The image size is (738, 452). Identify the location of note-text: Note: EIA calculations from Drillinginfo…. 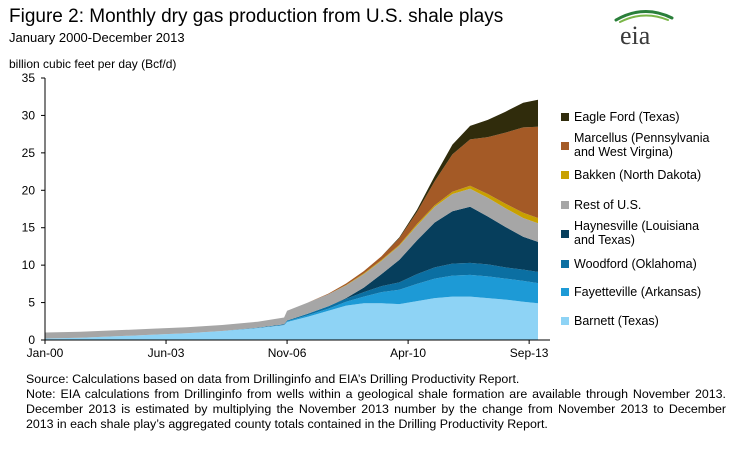
(376, 409).